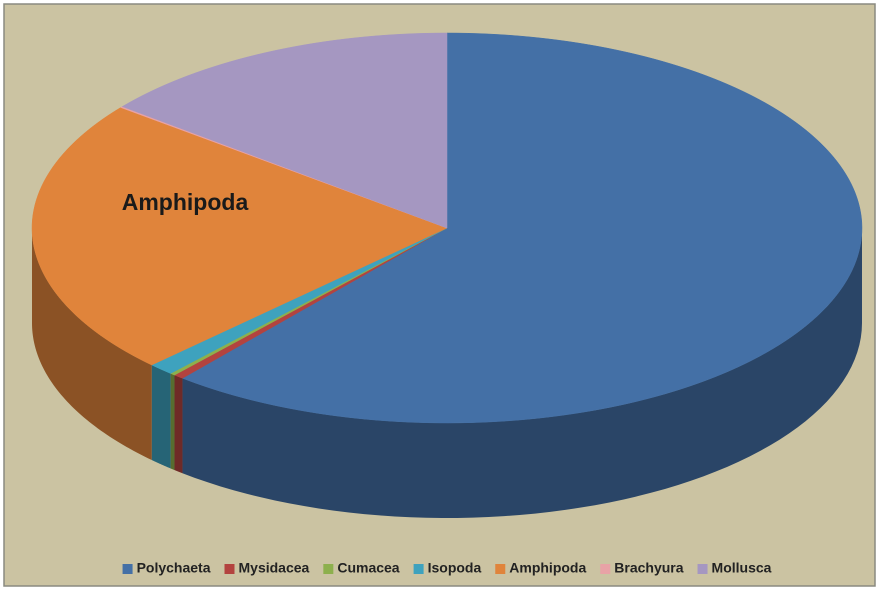 This screenshot has width=879, height=590. Describe the element at coordinates (185, 202) in the screenshot. I see `data-annotation: Amphipoda` at that location.